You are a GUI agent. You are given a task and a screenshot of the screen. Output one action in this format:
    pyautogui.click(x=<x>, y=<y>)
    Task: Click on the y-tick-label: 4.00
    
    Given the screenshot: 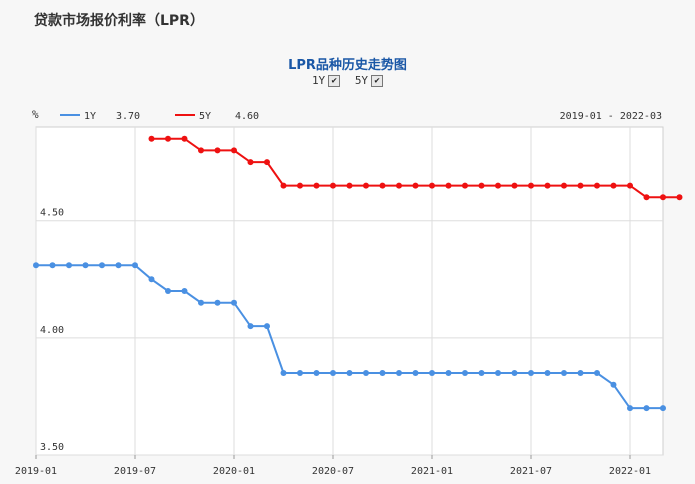 What is the action you would take?
    pyautogui.click(x=52, y=330)
    